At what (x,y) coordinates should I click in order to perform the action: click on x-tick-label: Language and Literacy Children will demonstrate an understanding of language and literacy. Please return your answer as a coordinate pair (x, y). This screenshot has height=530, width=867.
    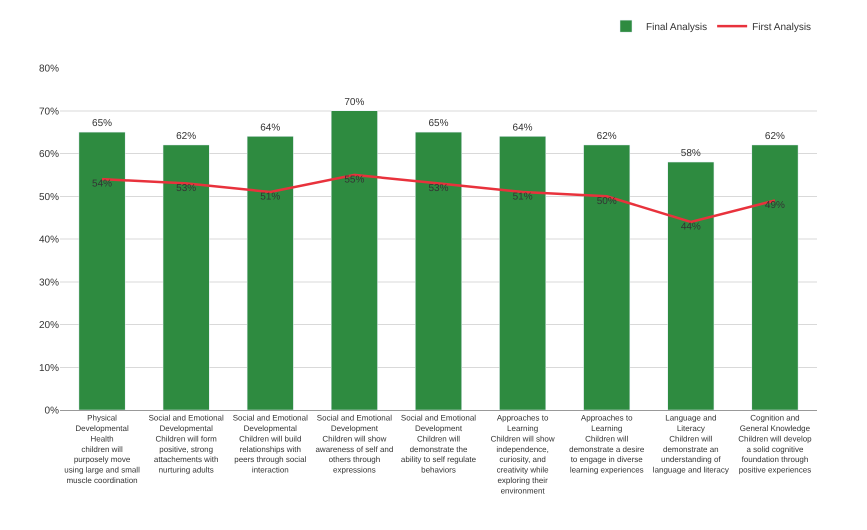
    Looking at the image, I should click on (690, 444).